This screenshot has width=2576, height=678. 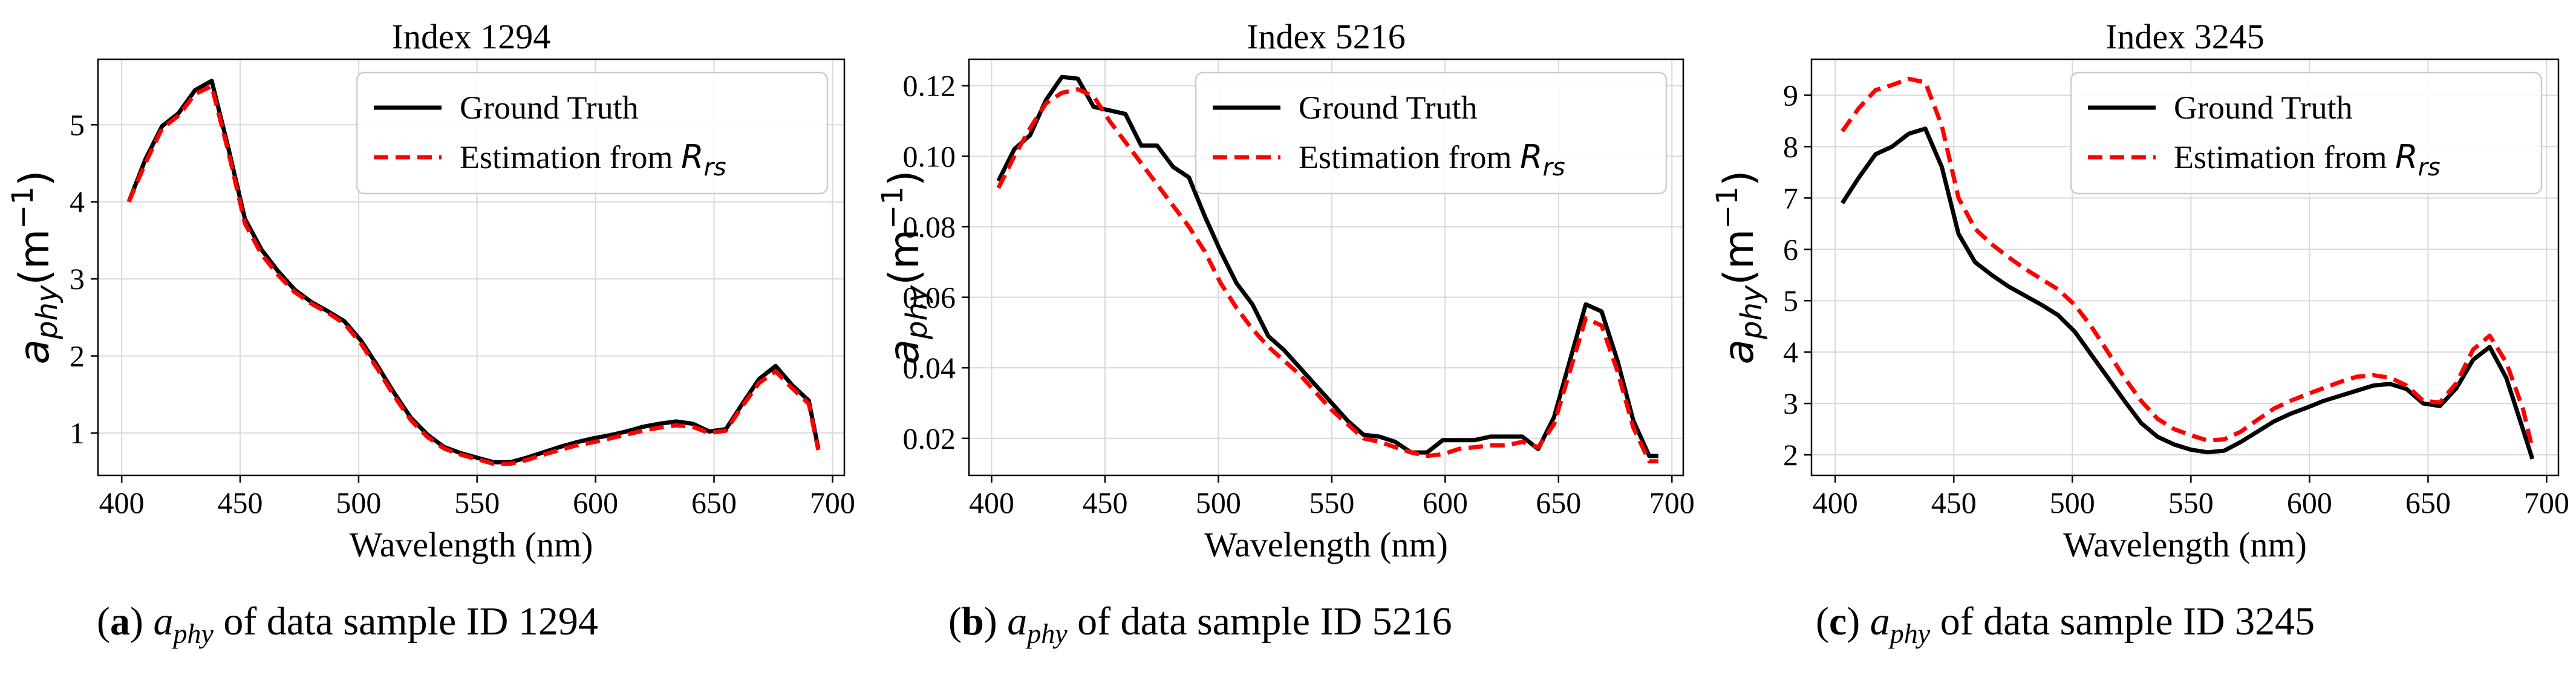 I want to click on y-tick-label: 0.06, so click(x=929, y=298).